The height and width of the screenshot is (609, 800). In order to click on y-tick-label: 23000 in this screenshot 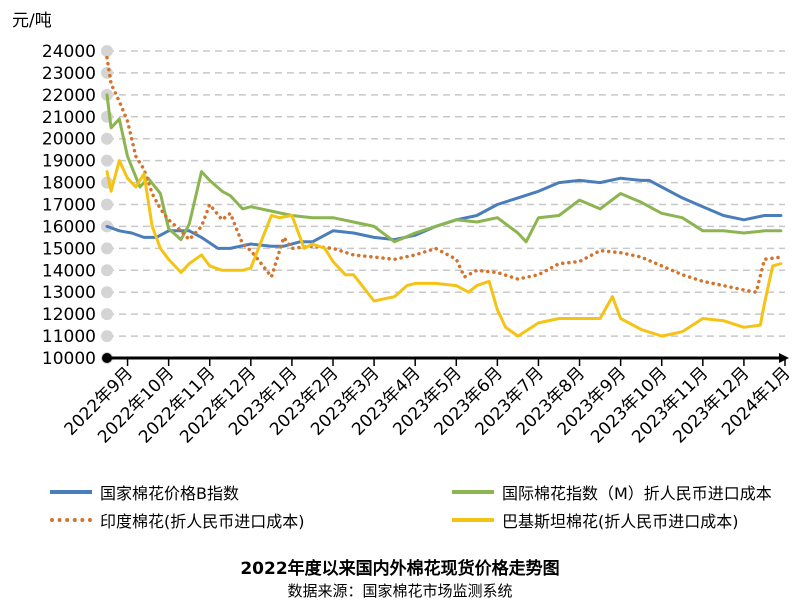, I will do `click(69, 74)`.